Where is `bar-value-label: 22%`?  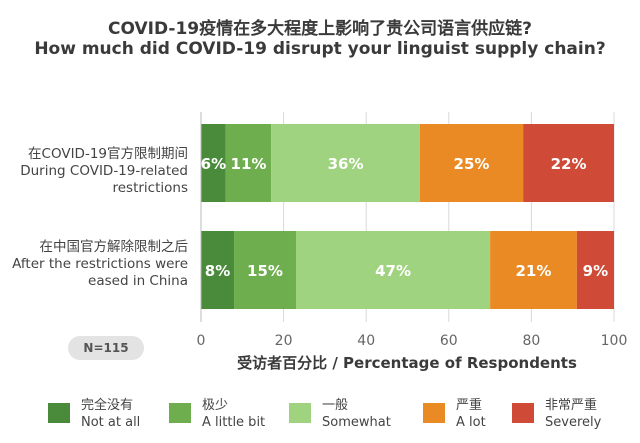
bar-value-label: 22% is located at coordinates (569, 164).